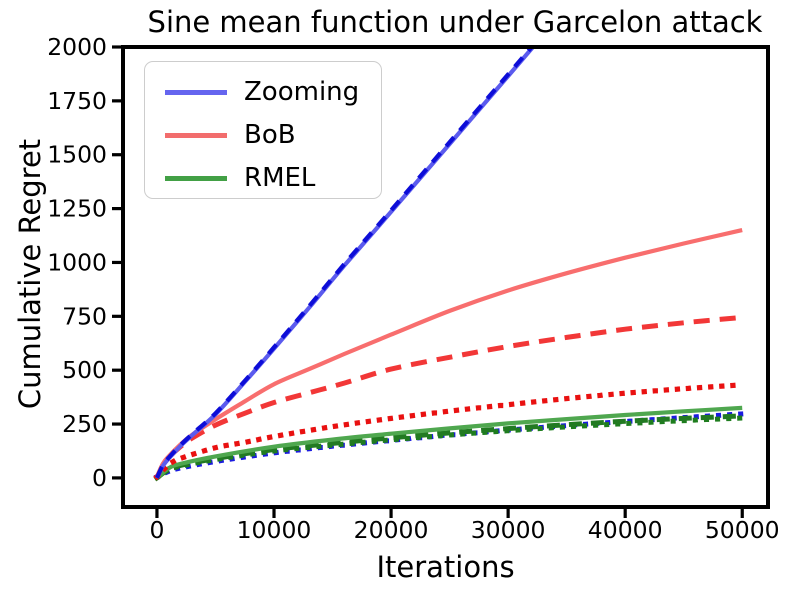 This screenshot has height=595, width=798. Describe the element at coordinates (196, 135) in the screenshot. I see `legend-line-sample-bob` at that location.